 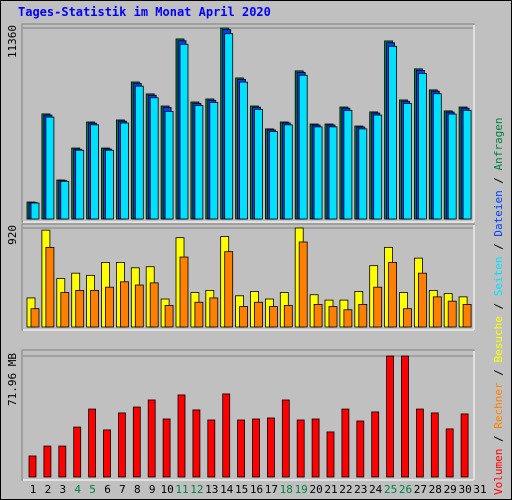 I want to click on x-tick-label: 3, so click(x=62, y=489).